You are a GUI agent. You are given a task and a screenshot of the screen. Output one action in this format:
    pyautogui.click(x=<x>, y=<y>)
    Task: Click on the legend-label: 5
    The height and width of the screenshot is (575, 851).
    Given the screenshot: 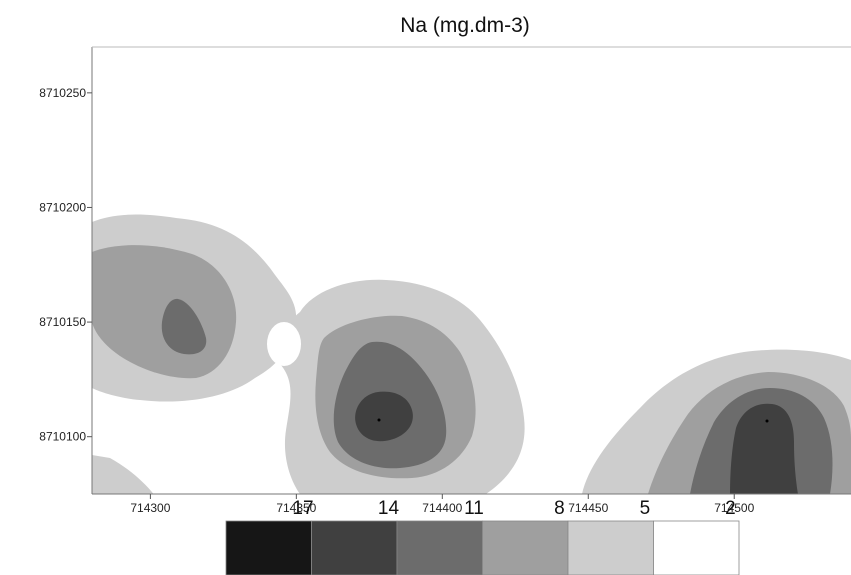 What is the action you would take?
    pyautogui.click(x=645, y=508)
    